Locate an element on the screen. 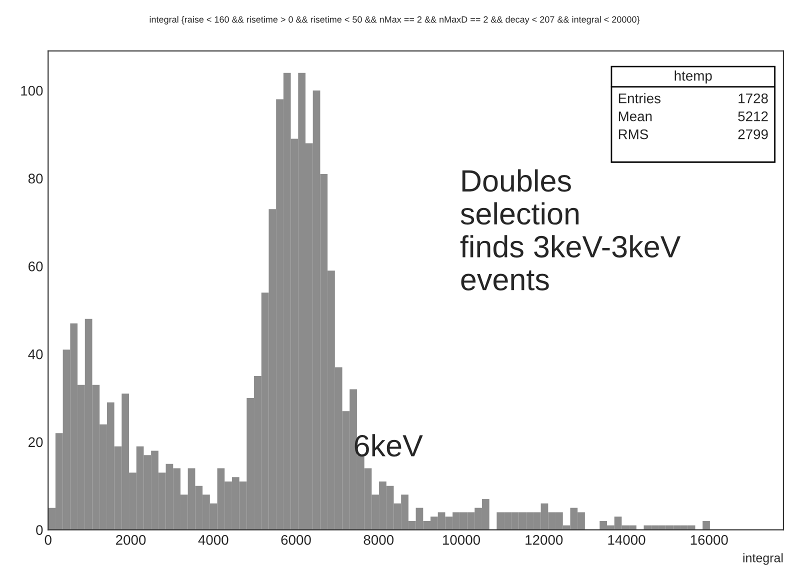  y-tick-label: 20 is located at coordinates (35, 442).